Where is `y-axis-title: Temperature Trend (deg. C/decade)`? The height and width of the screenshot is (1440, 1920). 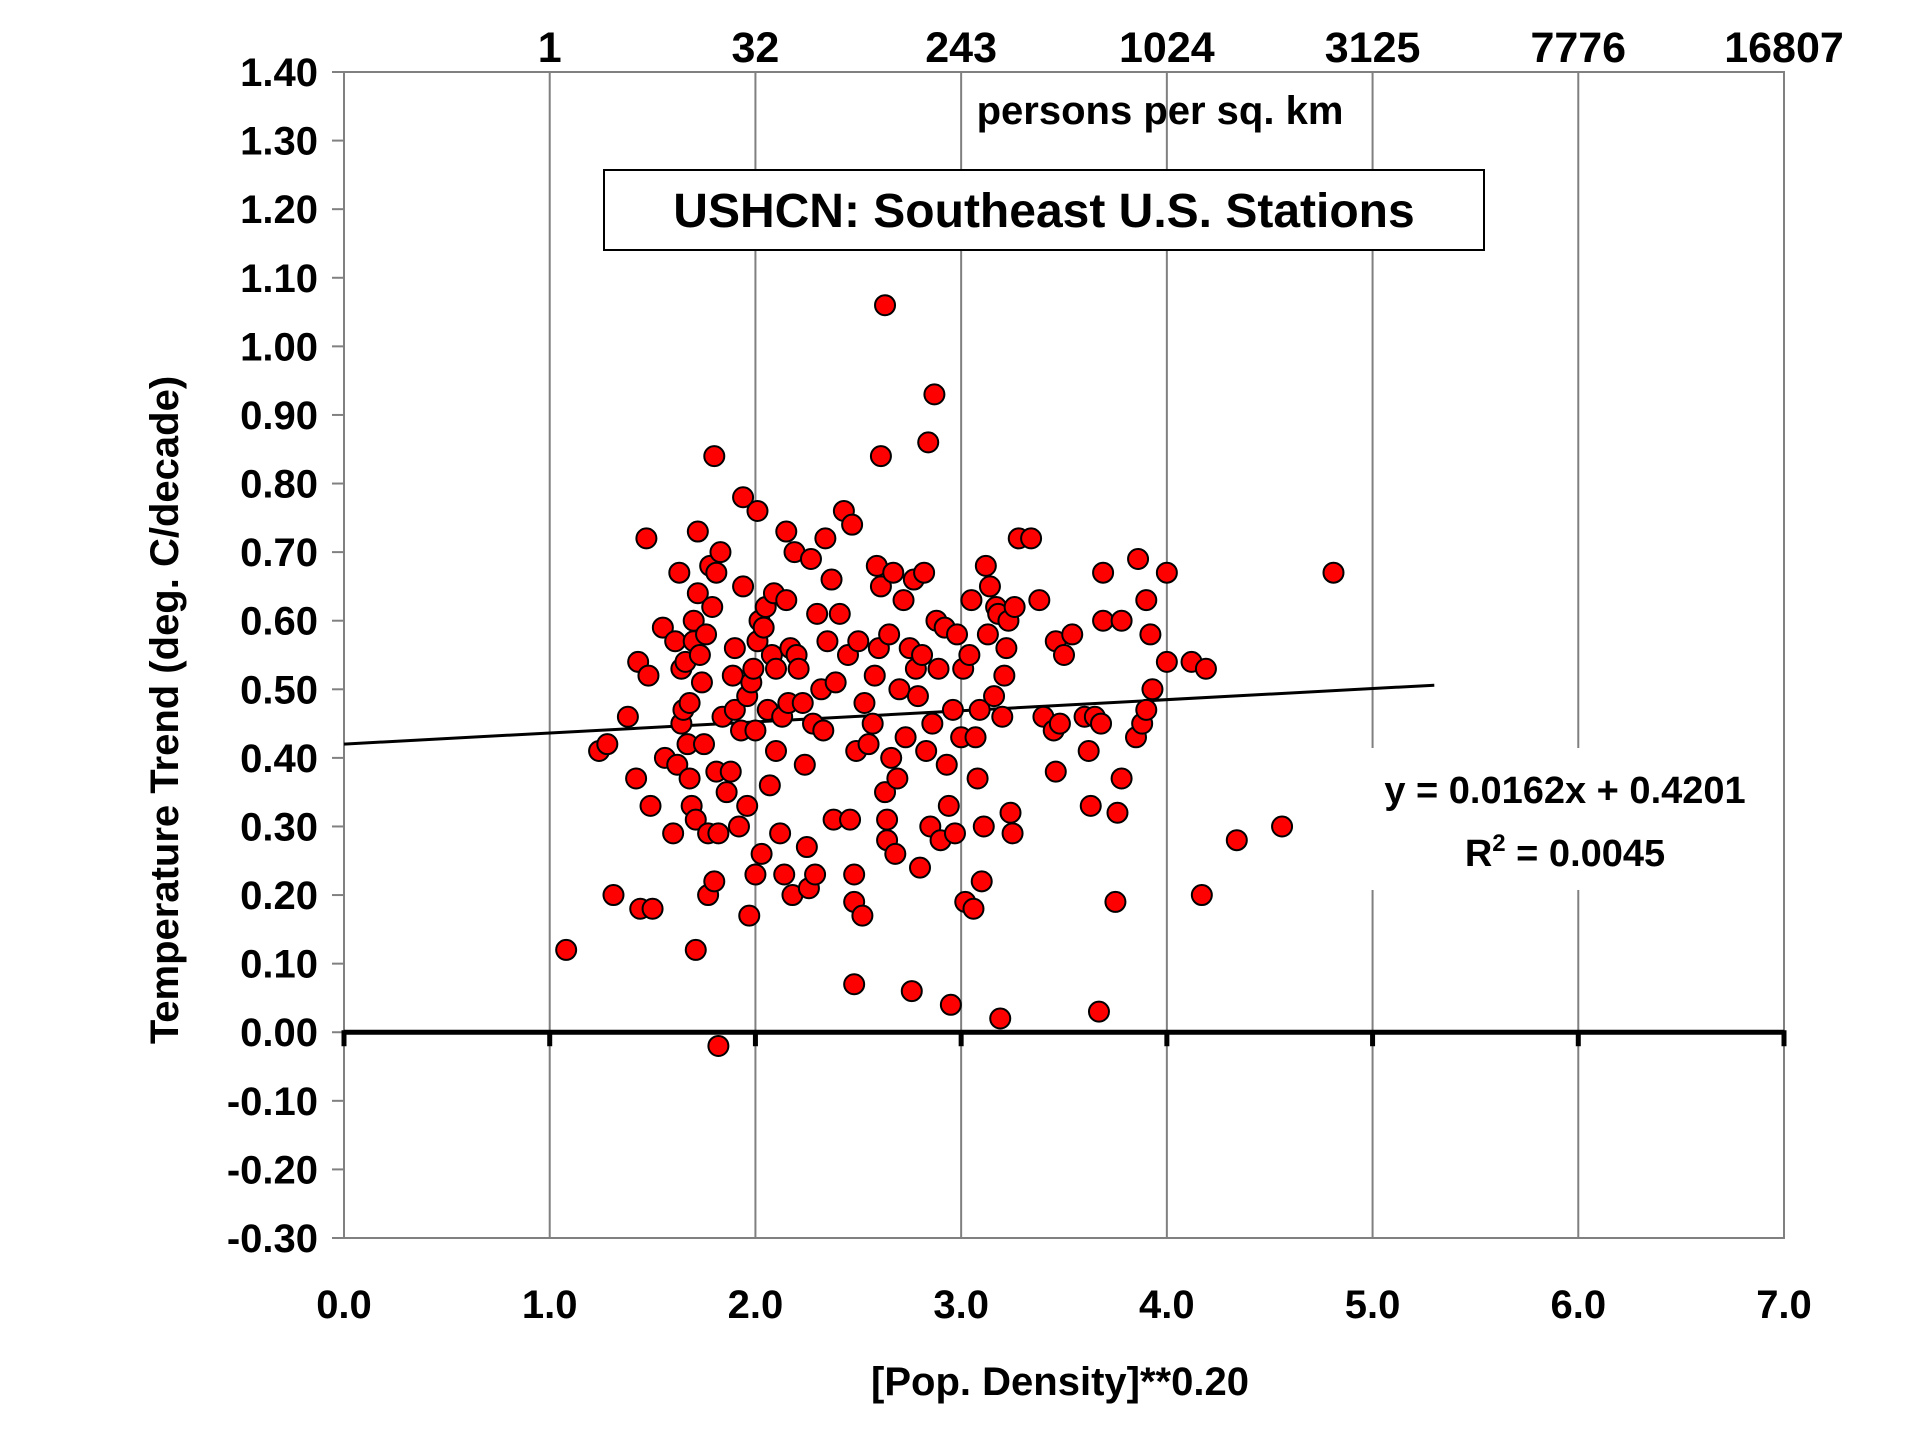
y-axis-title: Temperature Trend (deg. C/decade) is located at coordinates (165, 710).